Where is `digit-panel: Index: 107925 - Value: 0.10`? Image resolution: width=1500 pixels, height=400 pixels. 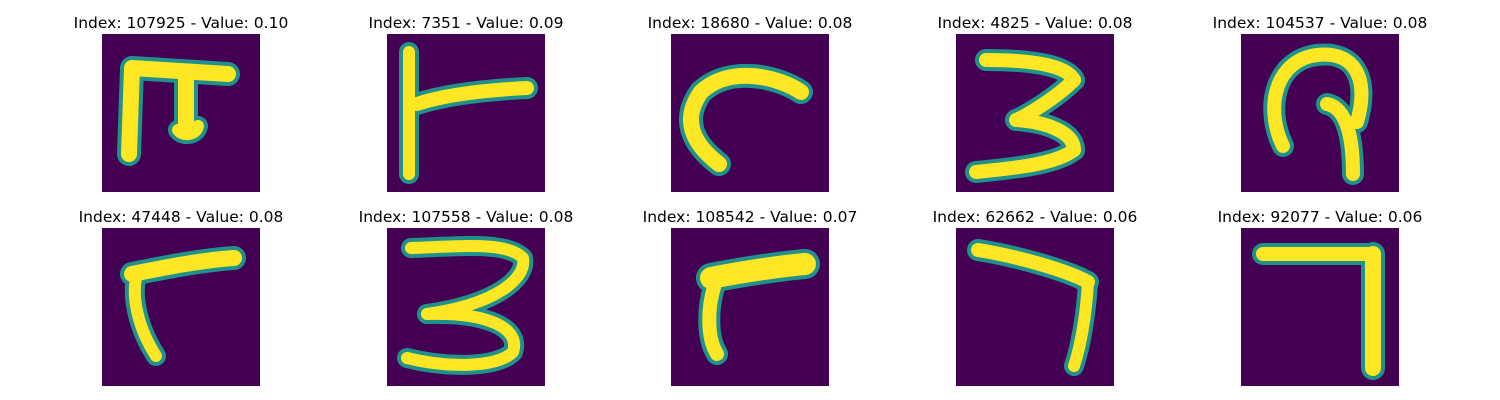
digit-panel: Index: 107925 - Value: 0.10 is located at coordinates (181, 102).